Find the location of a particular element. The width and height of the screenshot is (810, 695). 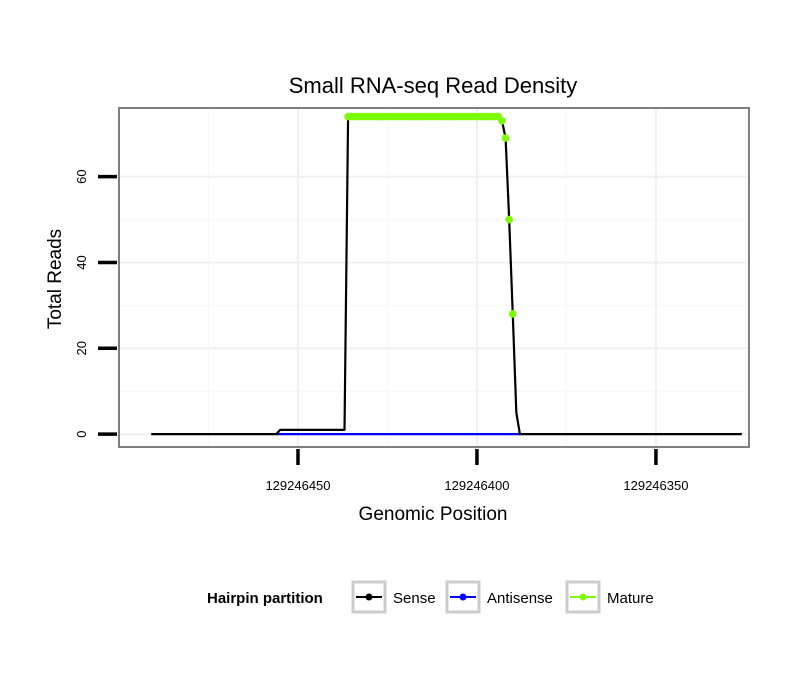

x-tick-label: 129246400 is located at coordinates (476, 485).